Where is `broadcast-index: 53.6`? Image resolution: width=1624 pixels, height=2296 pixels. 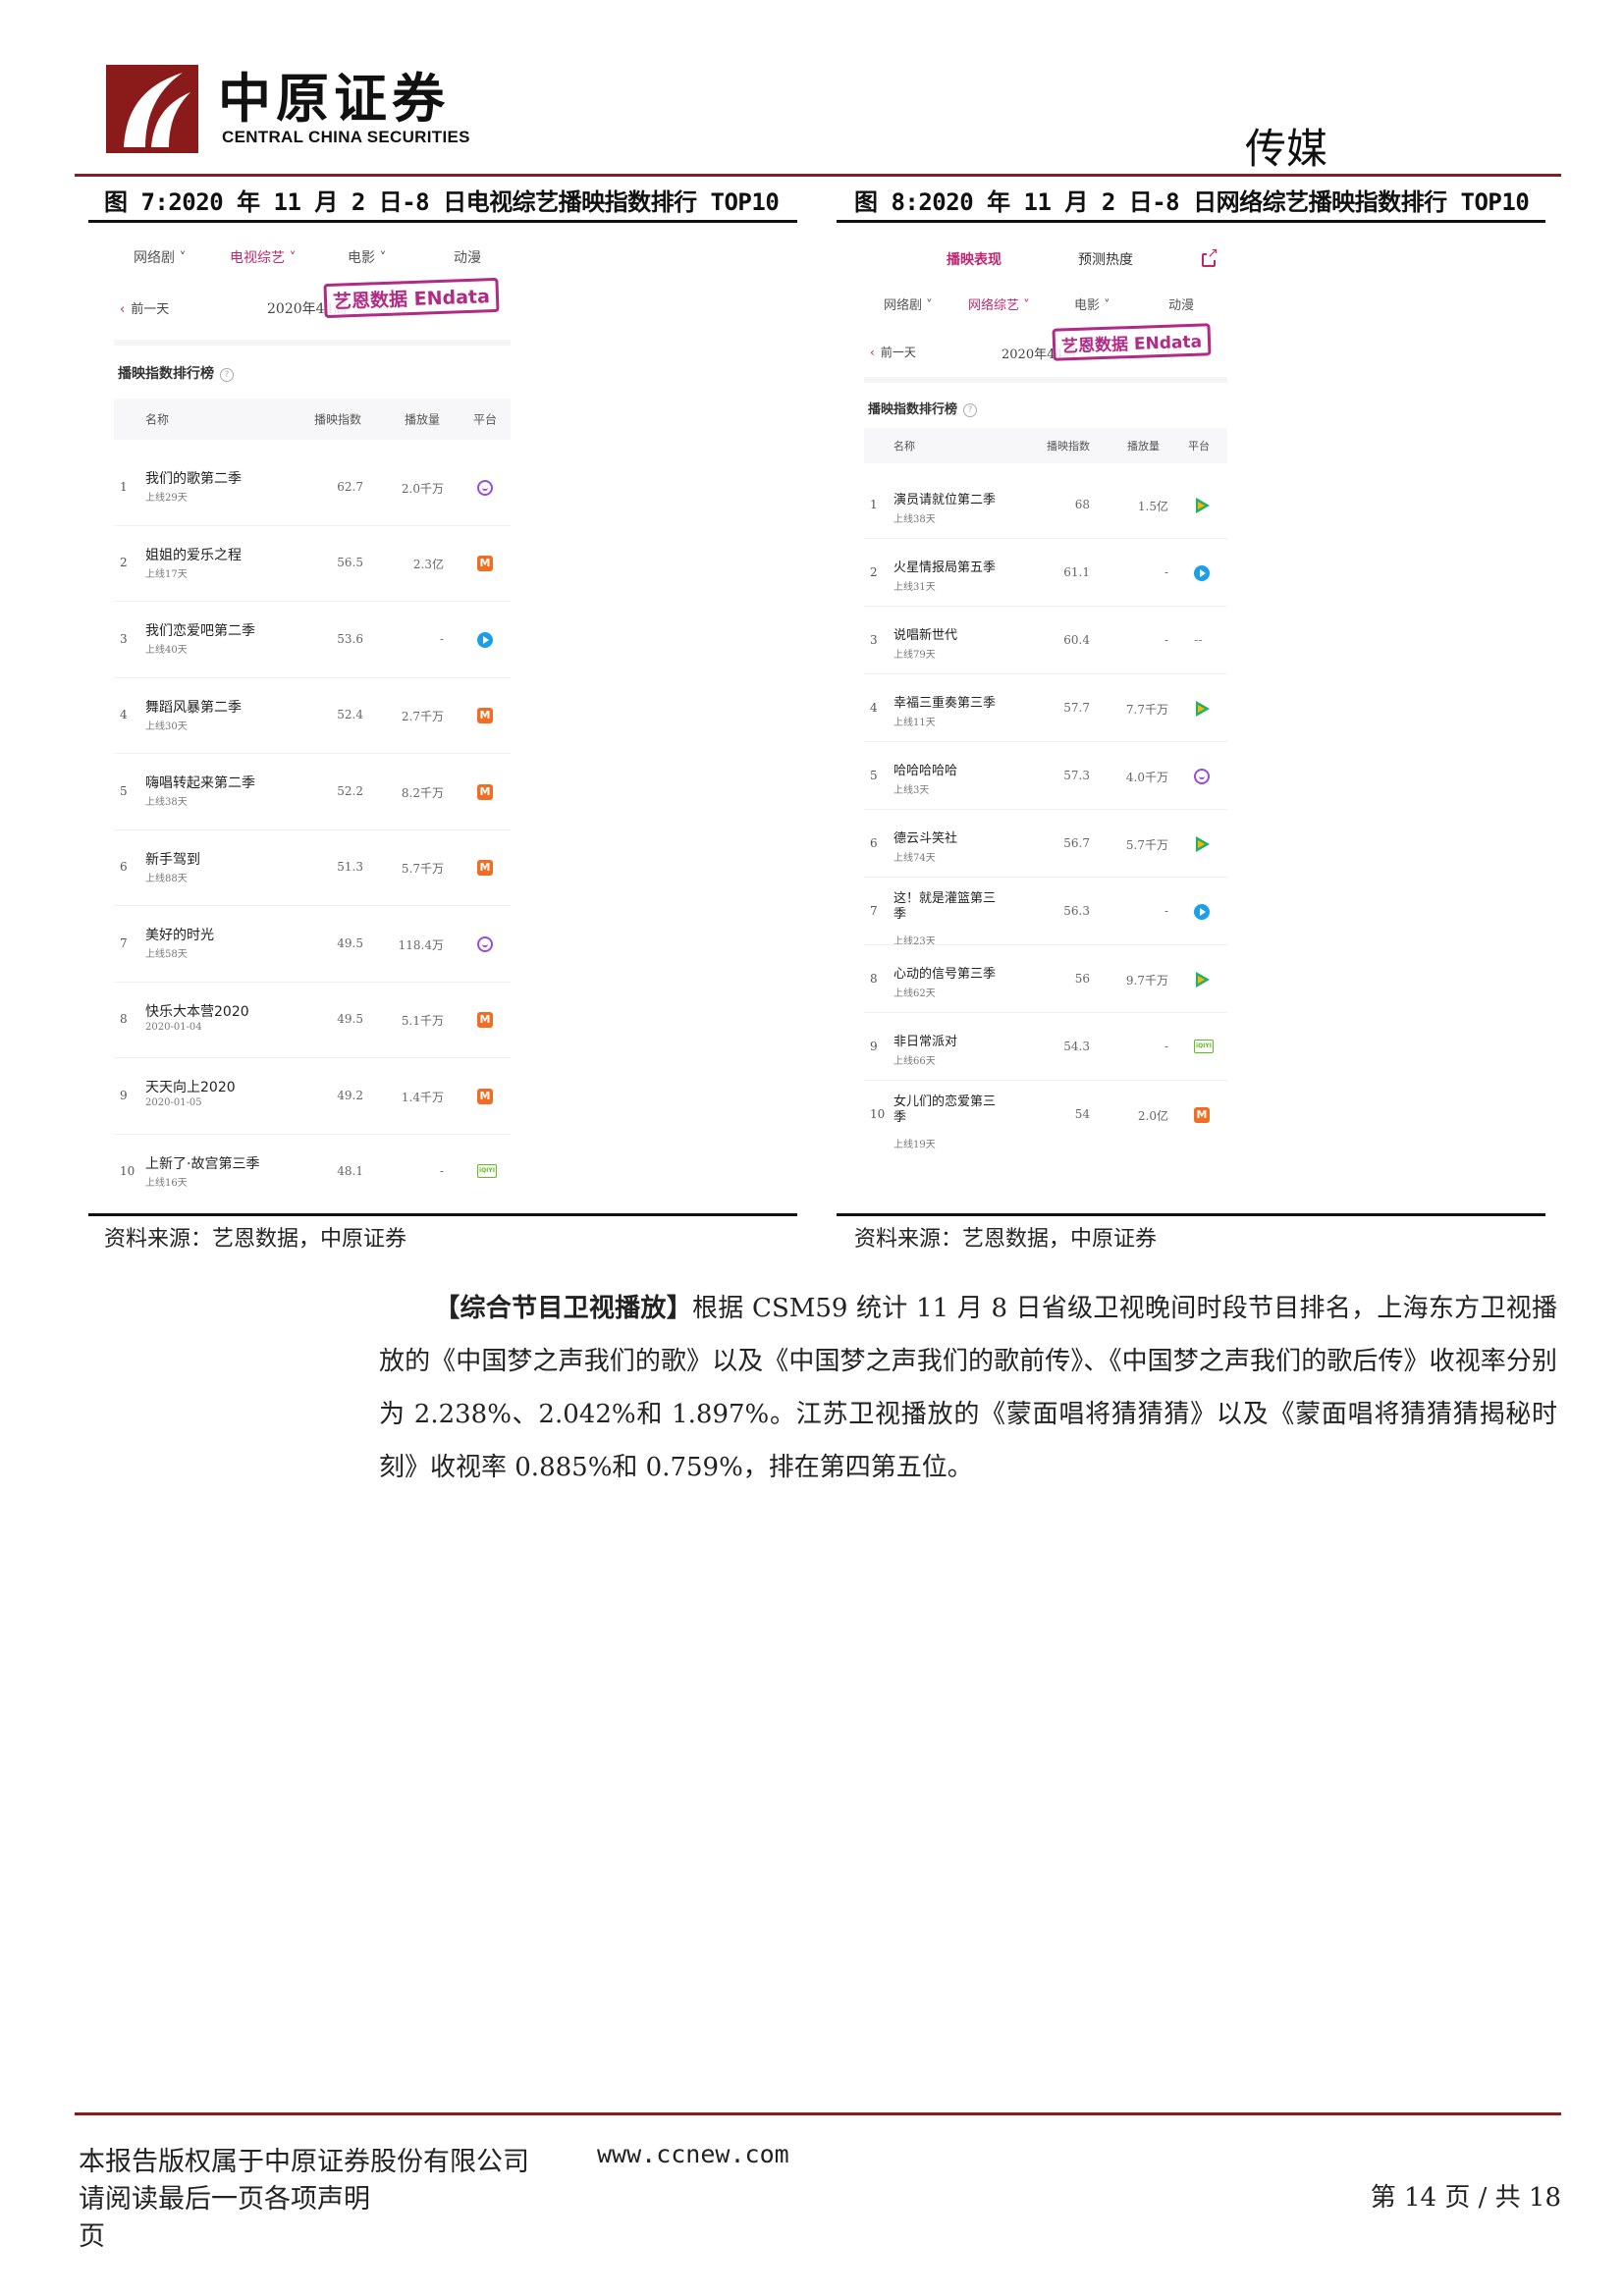
broadcast-index: 53.6 is located at coordinates (350, 638).